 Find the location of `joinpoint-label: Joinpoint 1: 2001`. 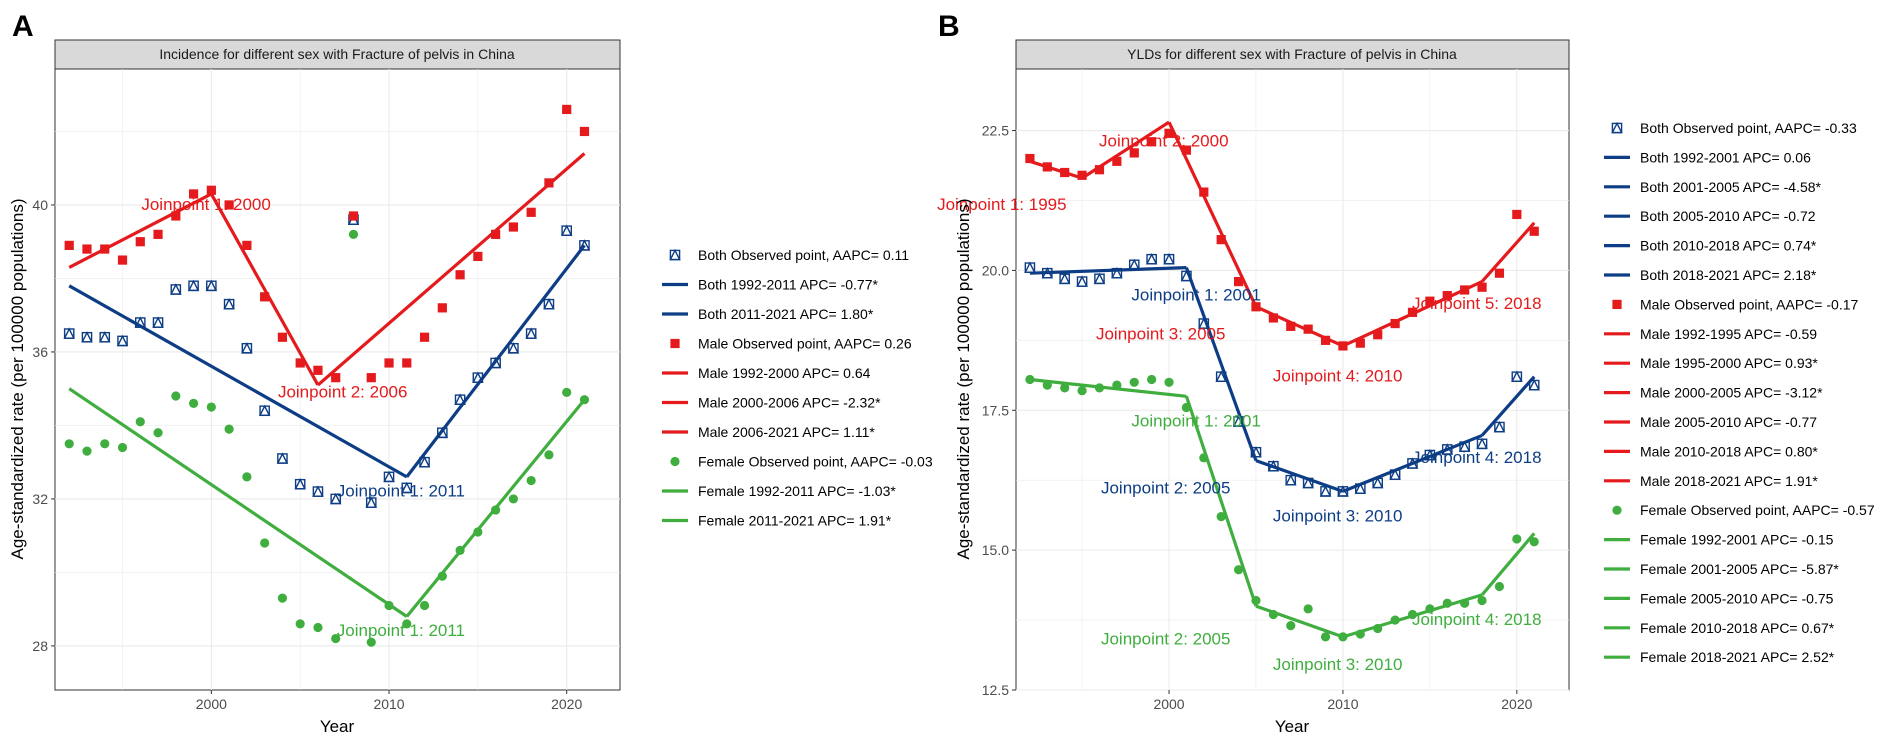

joinpoint-label: Joinpoint 1: 2001 is located at coordinates (1196, 420).